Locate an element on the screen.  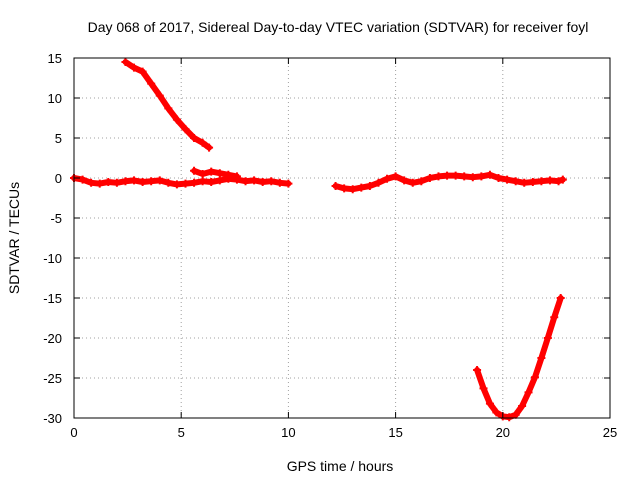
y-tick-label: -25 is located at coordinates (52, 378).